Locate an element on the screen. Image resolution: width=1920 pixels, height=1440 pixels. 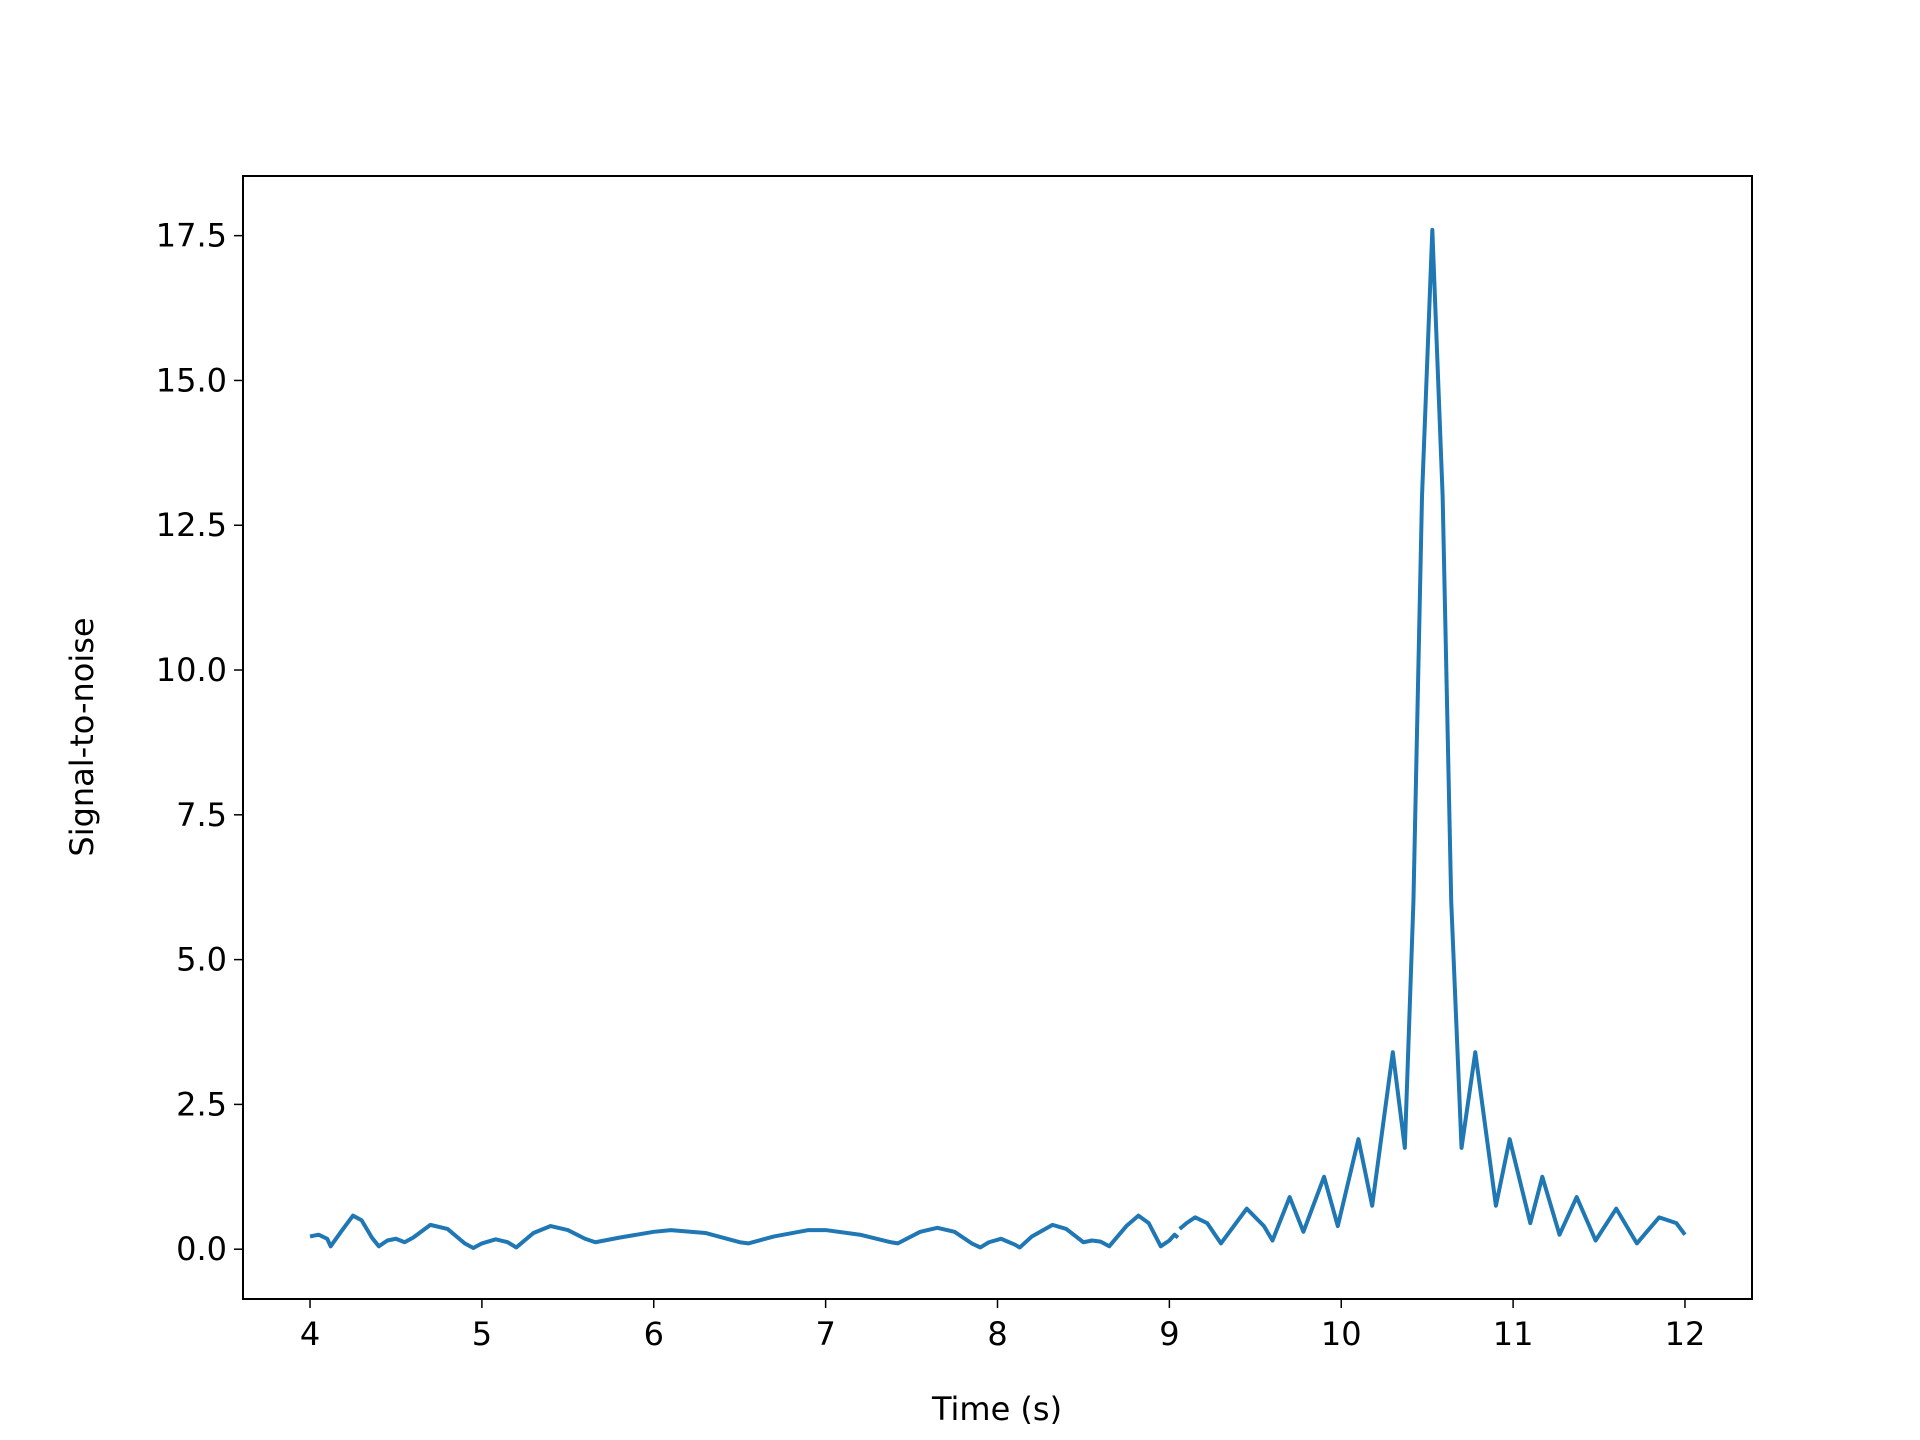
x-tick-label: 12 is located at coordinates (1685, 1334).